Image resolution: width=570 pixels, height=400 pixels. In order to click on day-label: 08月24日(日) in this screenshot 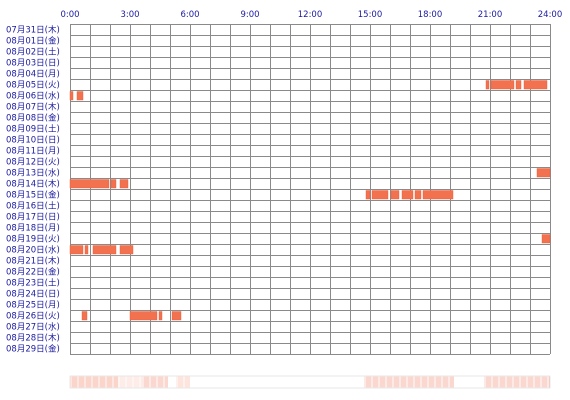, I will do `click(33, 295)`.